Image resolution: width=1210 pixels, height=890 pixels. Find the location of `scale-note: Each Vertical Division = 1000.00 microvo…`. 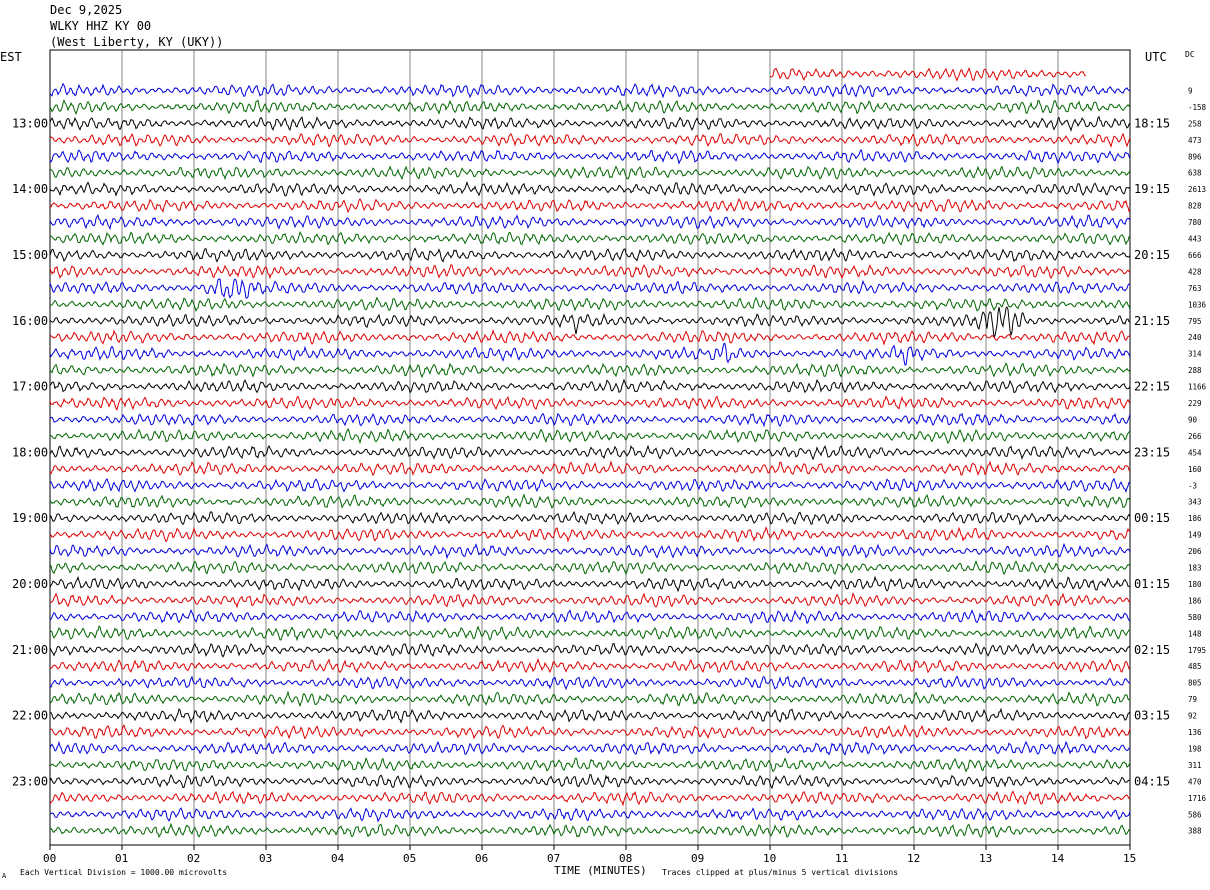

scale-note: Each Vertical Division = 1000.00 microvo… is located at coordinates (123, 872).